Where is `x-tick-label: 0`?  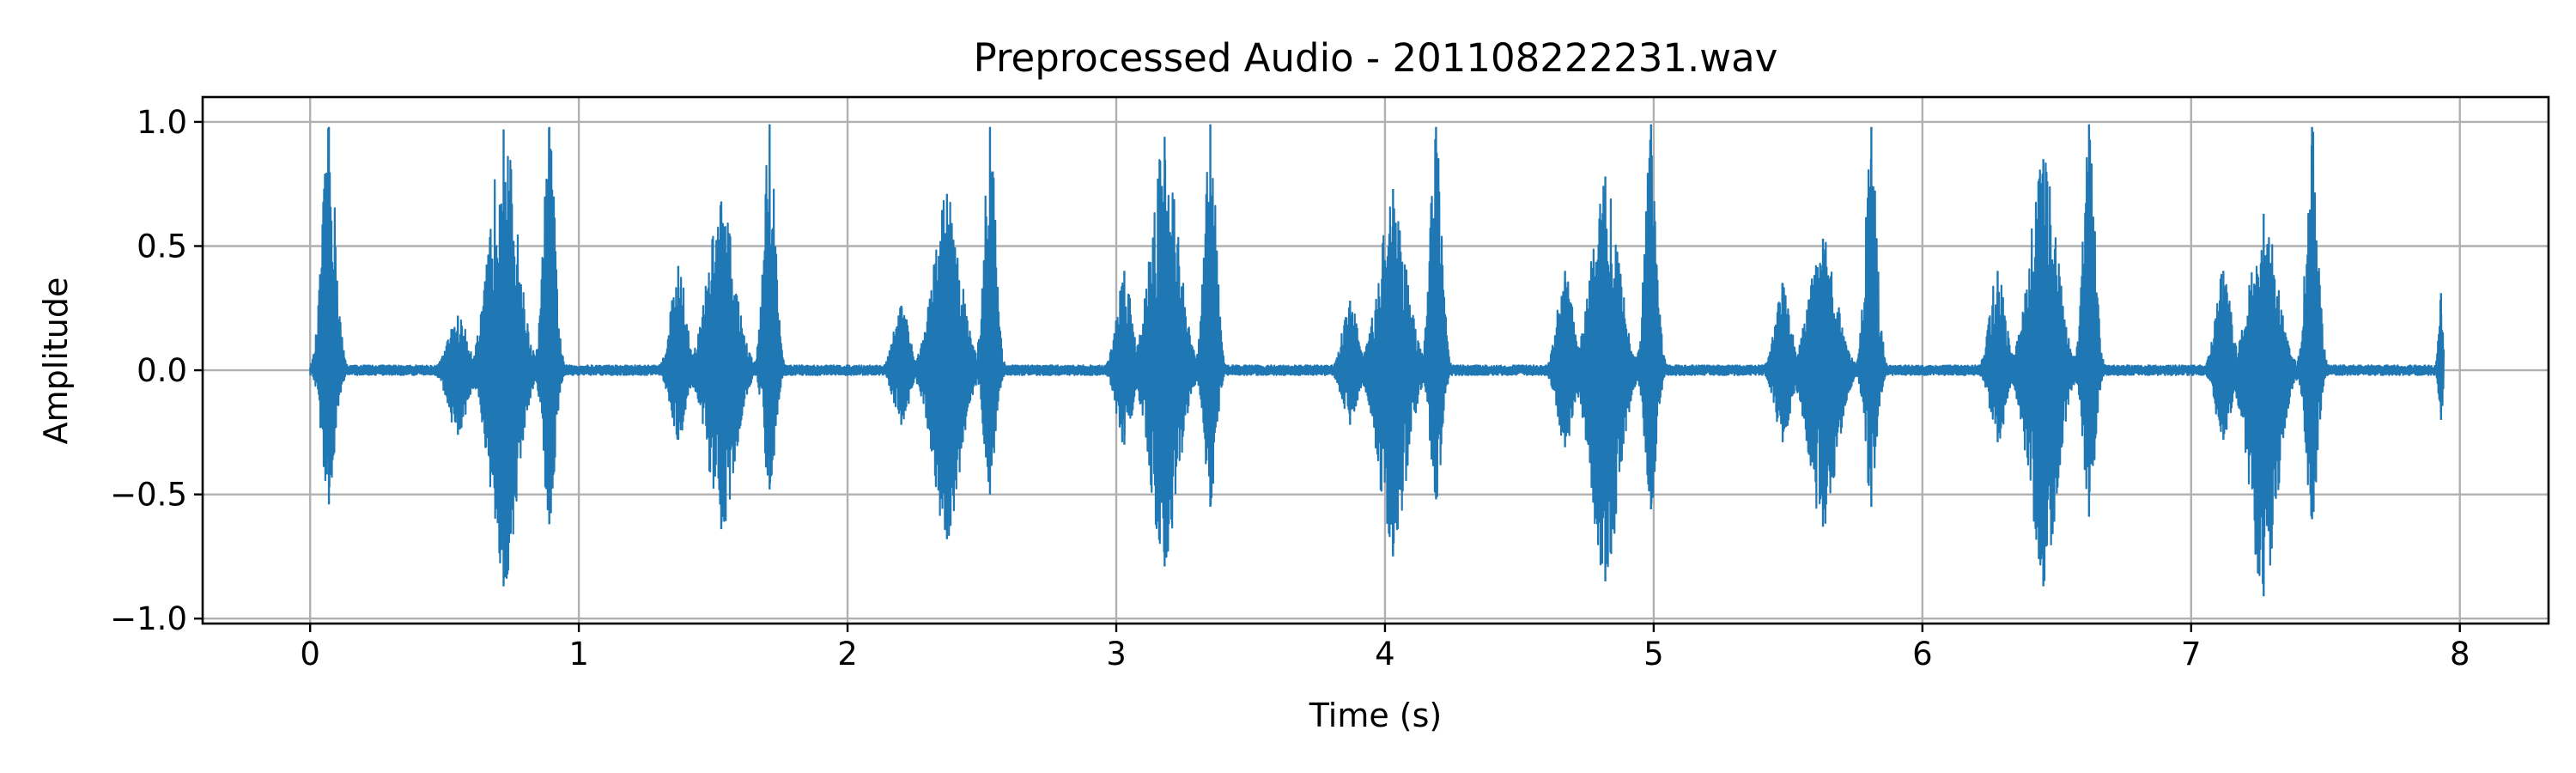
x-tick-label: 0 is located at coordinates (310, 654).